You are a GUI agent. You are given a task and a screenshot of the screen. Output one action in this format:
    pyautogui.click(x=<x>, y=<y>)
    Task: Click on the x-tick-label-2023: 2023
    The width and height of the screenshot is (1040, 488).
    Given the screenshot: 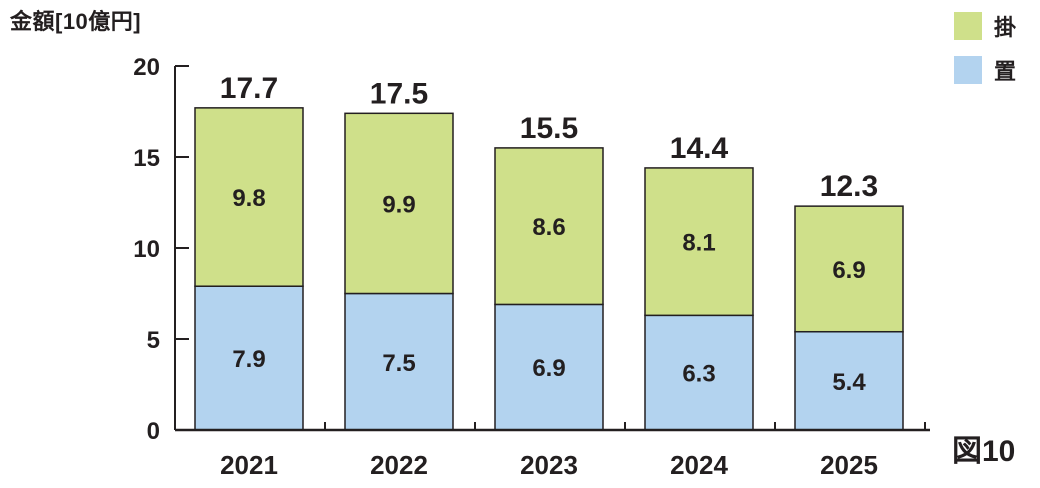 What is the action you would take?
    pyautogui.click(x=549, y=465)
    